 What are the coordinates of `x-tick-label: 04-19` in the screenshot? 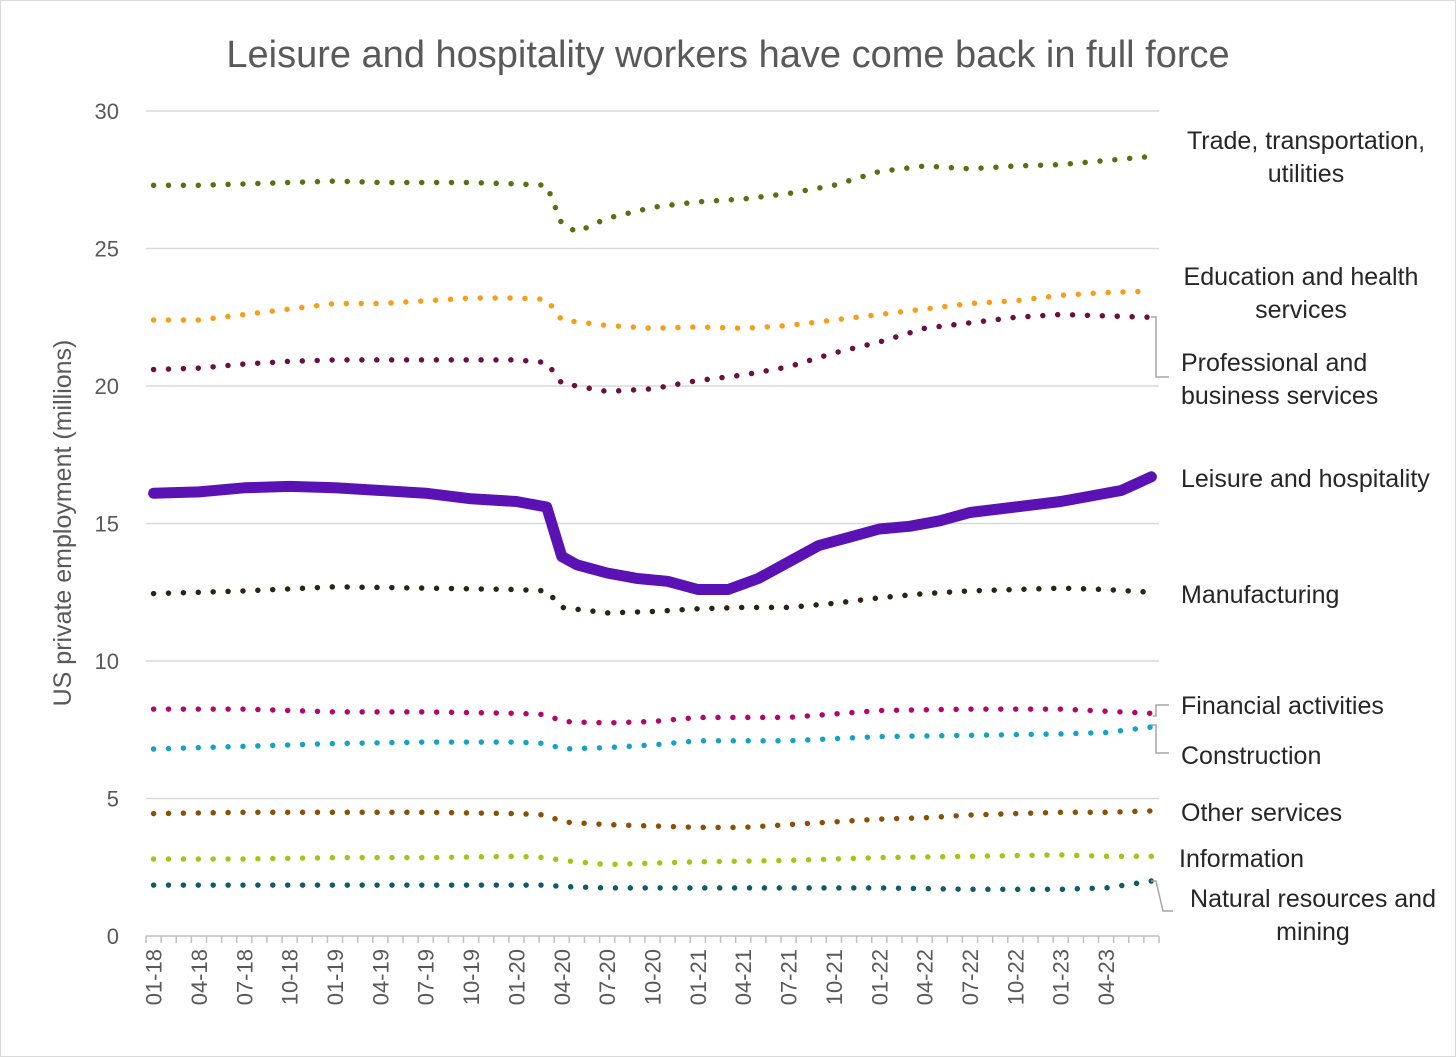 It's located at (380, 977).